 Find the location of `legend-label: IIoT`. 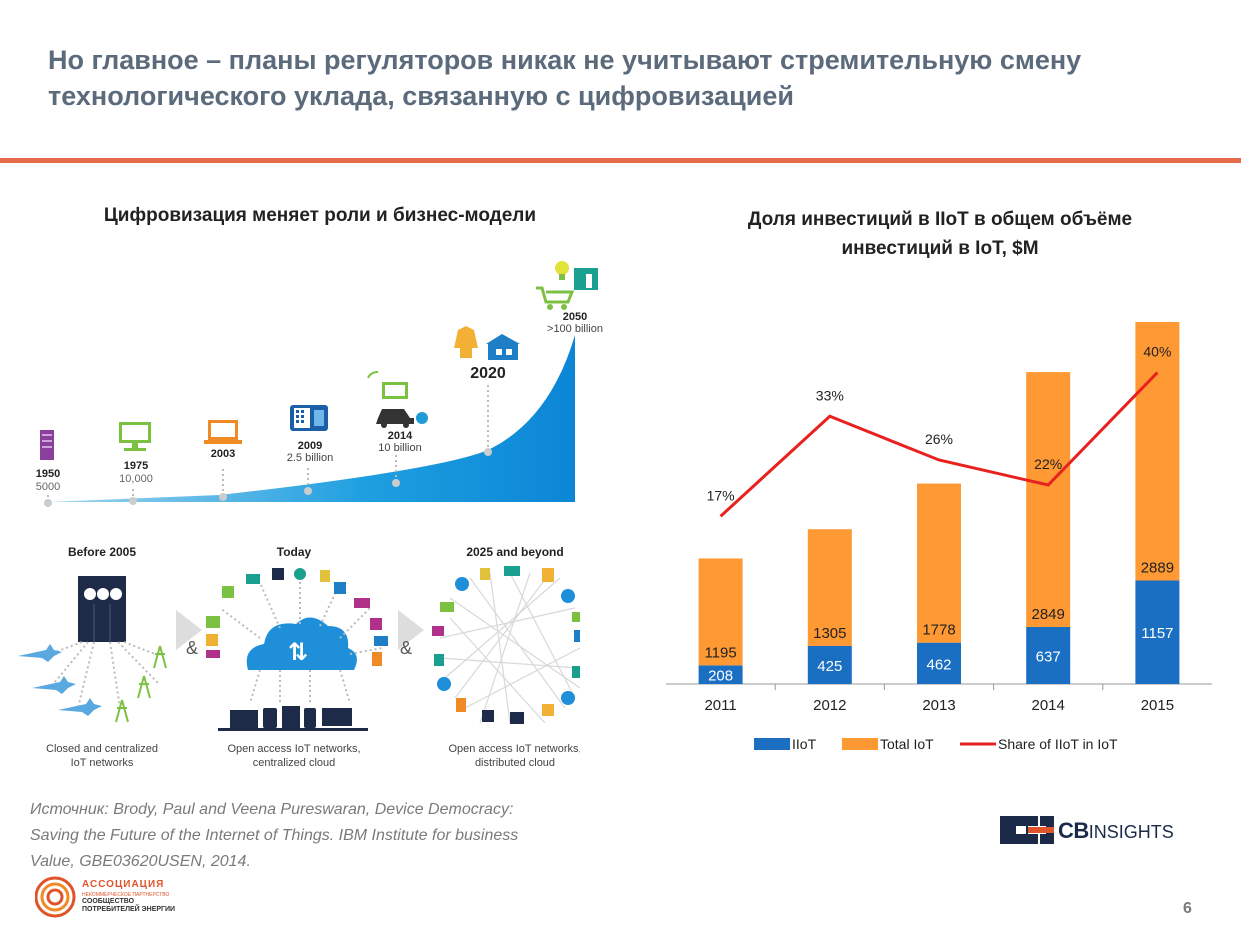

legend-label: IIoT is located at coordinates (804, 744).